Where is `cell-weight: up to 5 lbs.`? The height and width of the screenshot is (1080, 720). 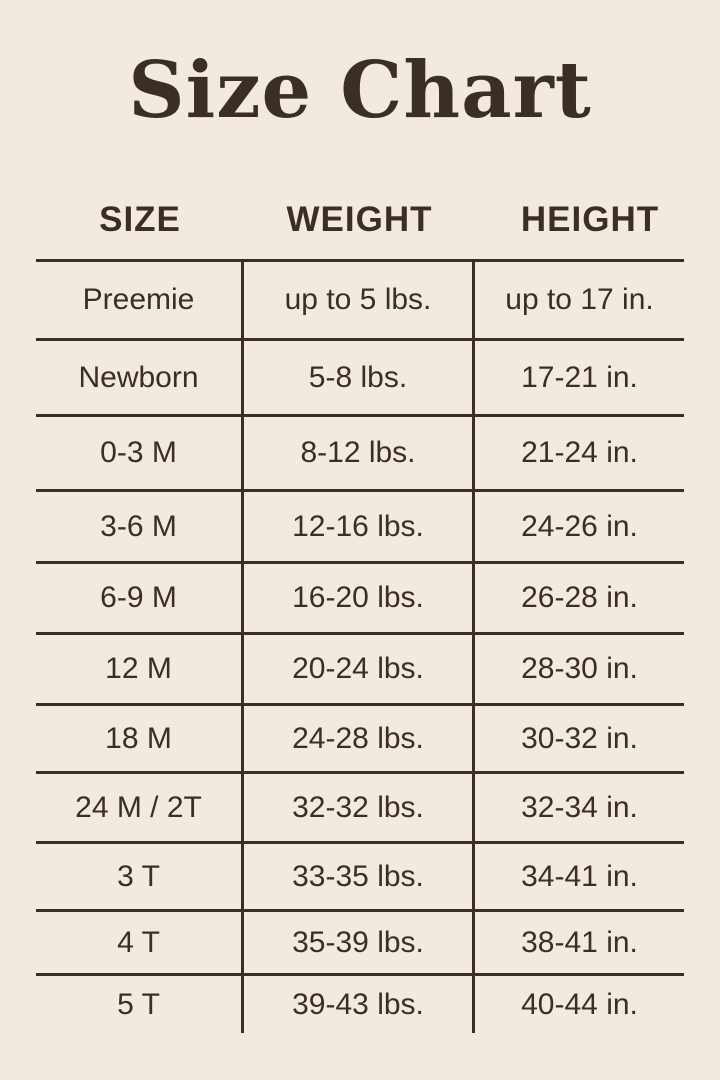 cell-weight: up to 5 lbs. is located at coordinates (359, 300).